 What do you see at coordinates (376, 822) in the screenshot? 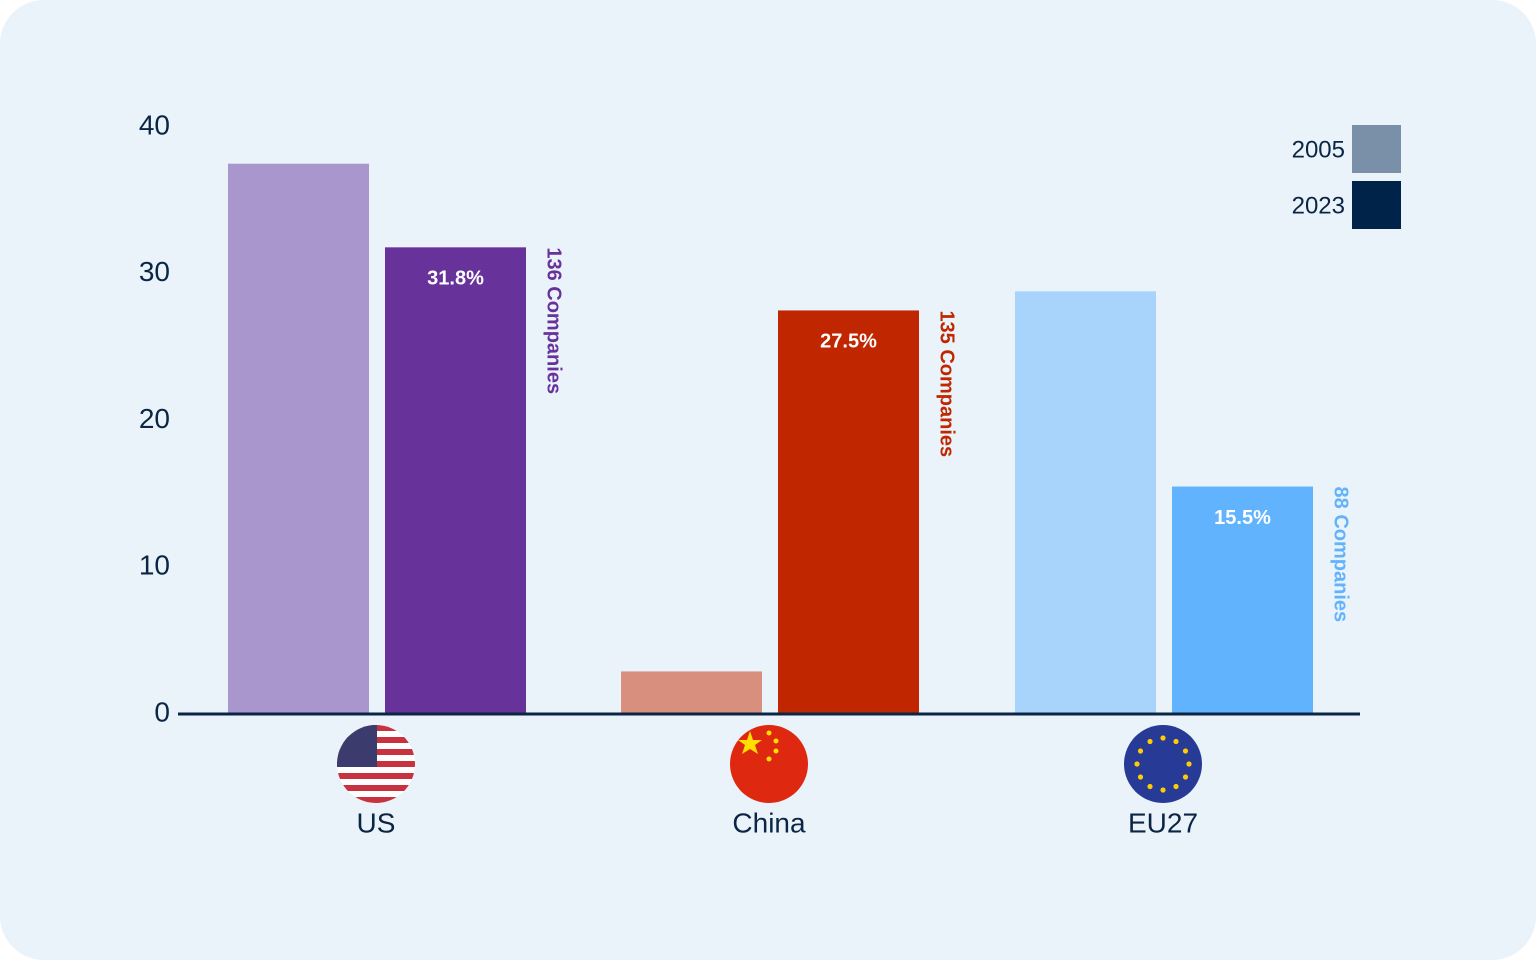
I see `x-tick-label: US` at bounding box center [376, 822].